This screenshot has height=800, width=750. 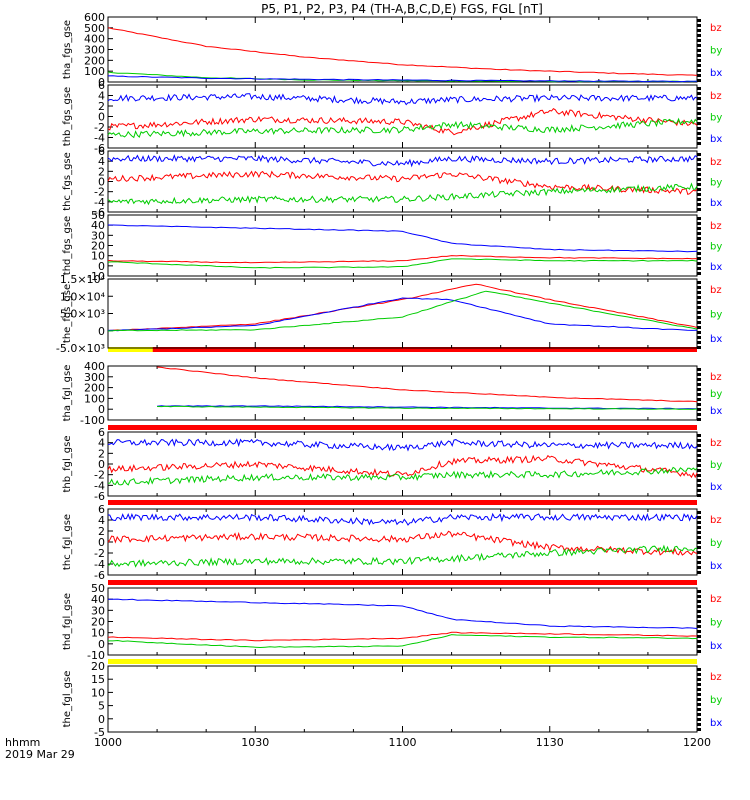 I want to click on y-tick-label: 10, so click(x=98, y=692).